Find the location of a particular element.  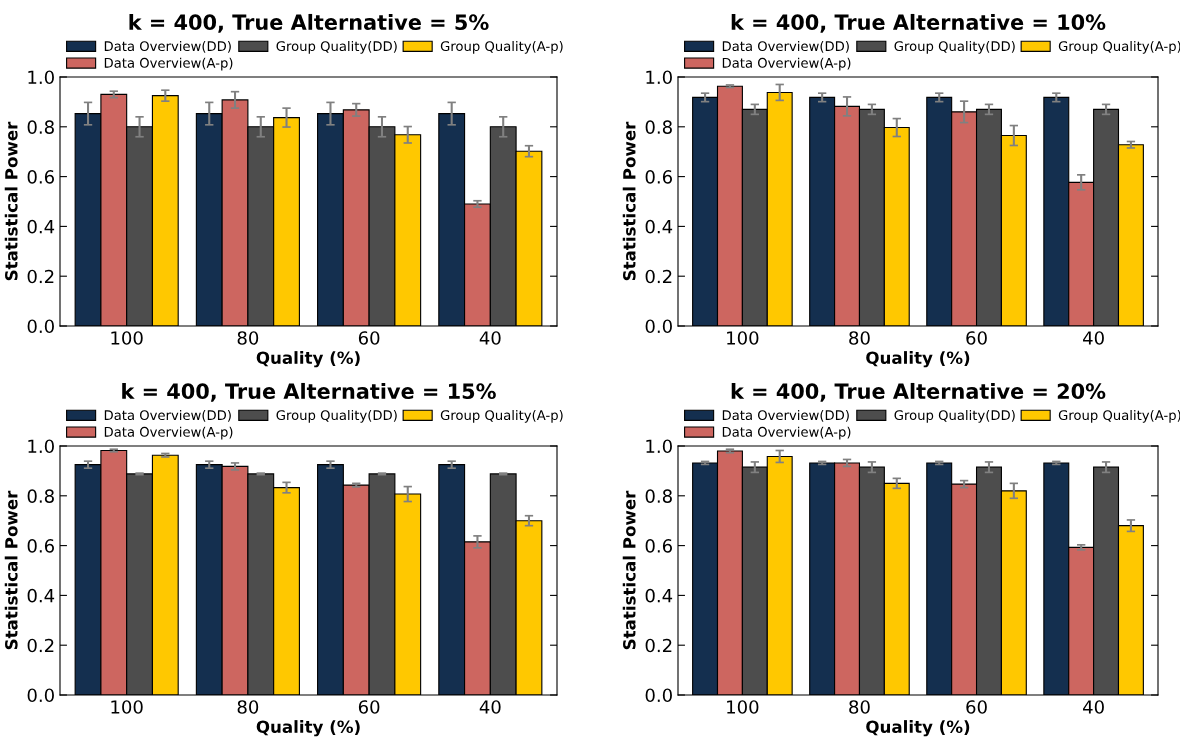

chart-title: k = 400, True Alternative = 20% is located at coordinates (918, 392).